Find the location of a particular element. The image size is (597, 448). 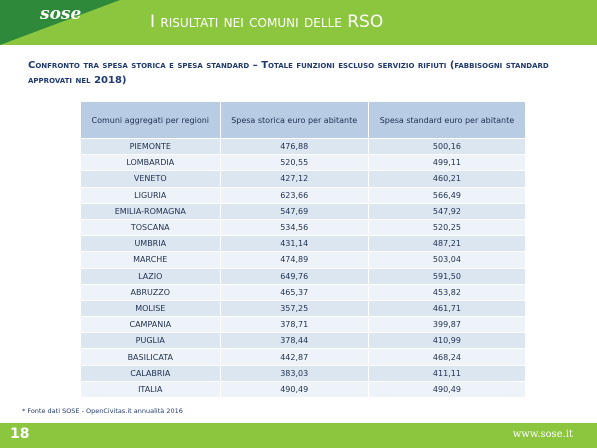

table-cell: 468,24 is located at coordinates (447, 357).